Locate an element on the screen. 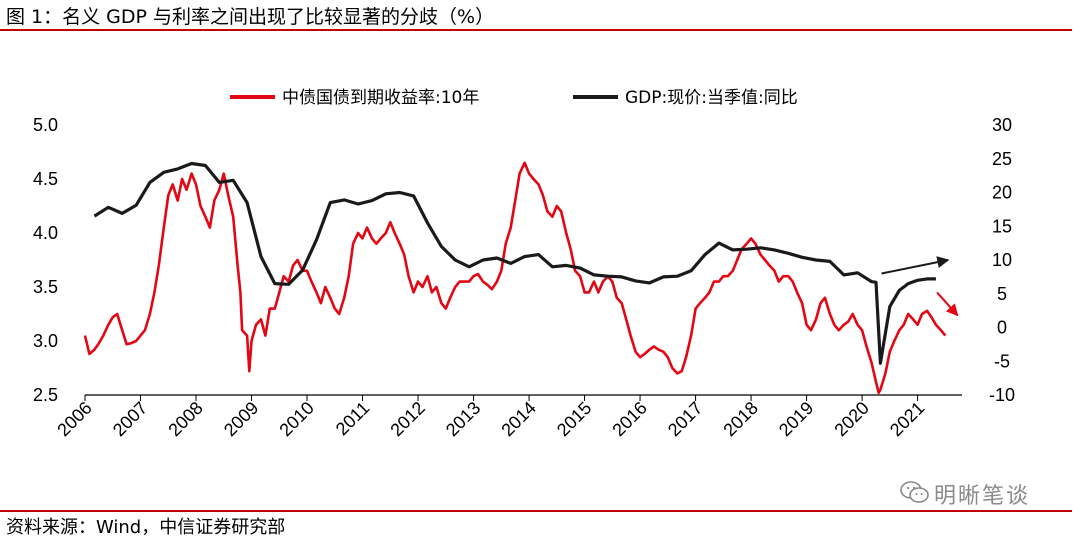 Image resolution: width=1080 pixels, height=545 pixels. x-tick-label: 2016 is located at coordinates (629, 419).